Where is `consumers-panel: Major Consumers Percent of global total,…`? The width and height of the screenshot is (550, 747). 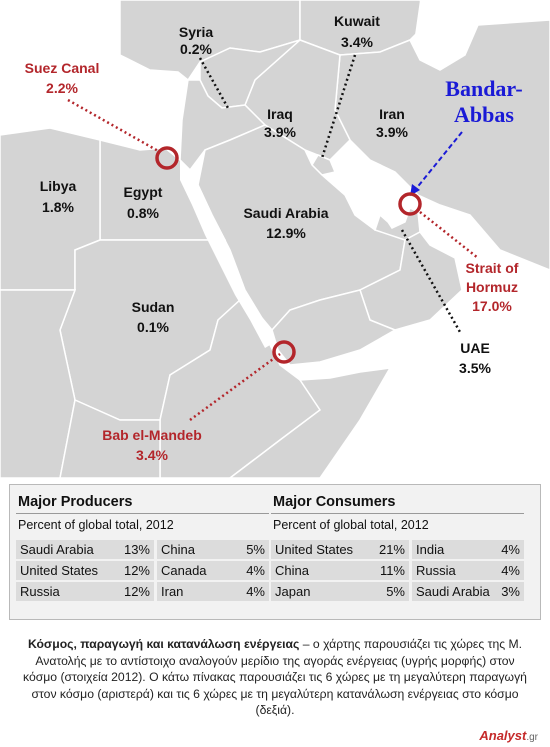 consumers-panel: Major Consumers Percent of global total,… is located at coordinates (397, 547).